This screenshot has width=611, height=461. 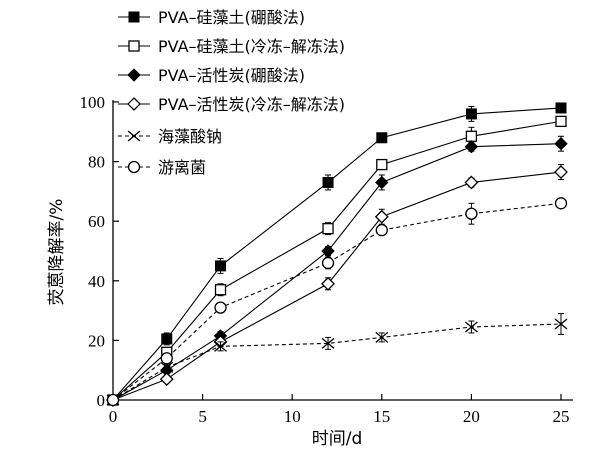 What do you see at coordinates (190, 136) in the screenshot?
I see `legend-label: 海藻酸钠` at bounding box center [190, 136].